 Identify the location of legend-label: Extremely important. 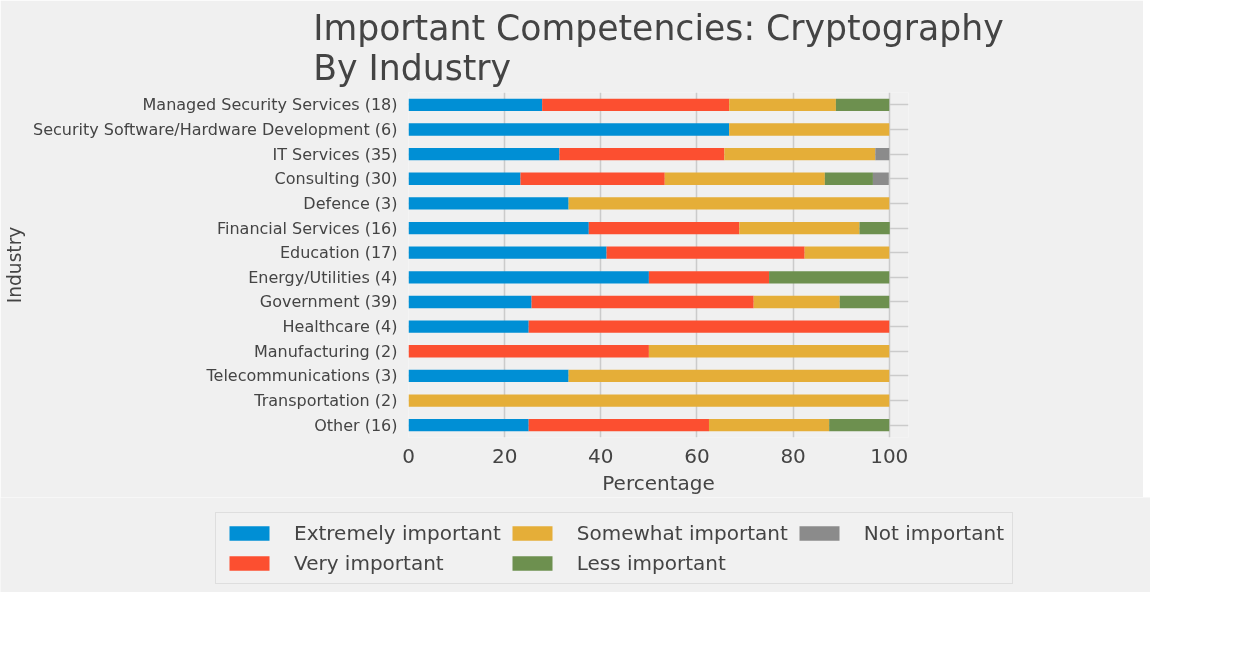
(397, 533).